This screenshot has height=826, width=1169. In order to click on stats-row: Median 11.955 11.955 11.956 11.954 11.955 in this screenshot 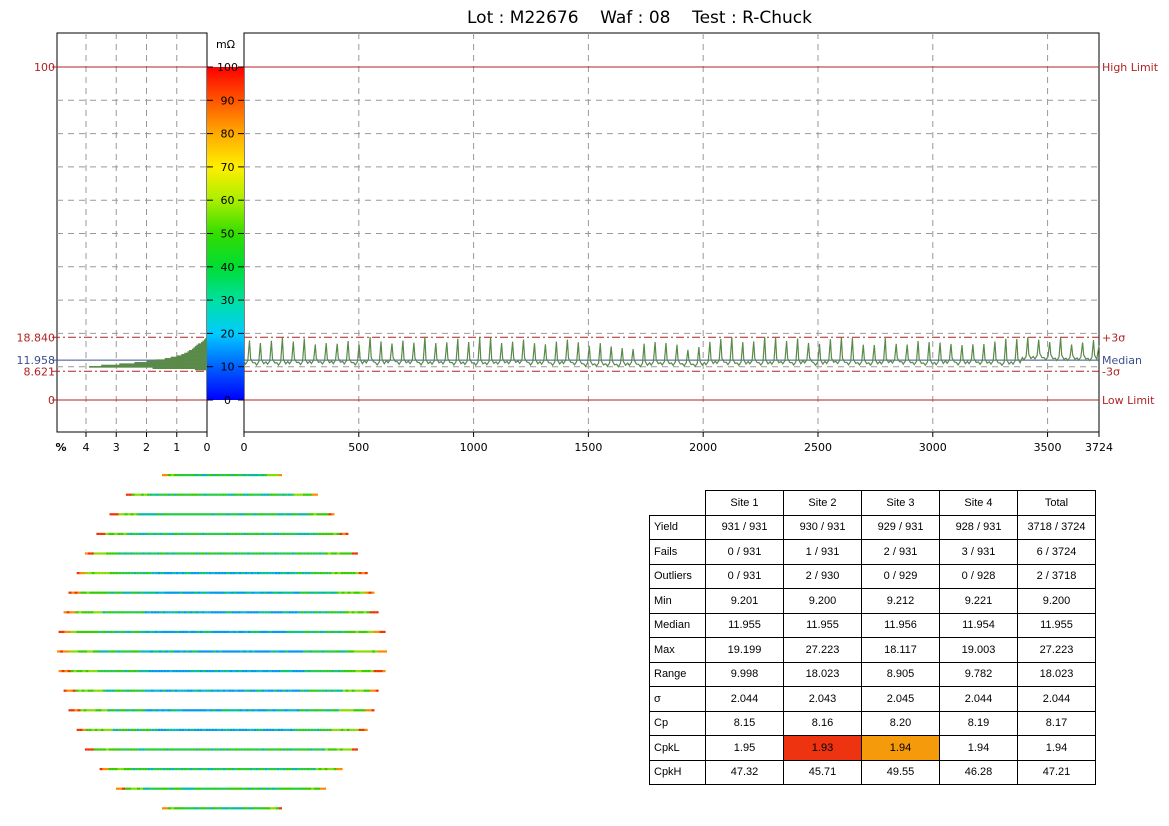, I will do `click(872, 625)`.